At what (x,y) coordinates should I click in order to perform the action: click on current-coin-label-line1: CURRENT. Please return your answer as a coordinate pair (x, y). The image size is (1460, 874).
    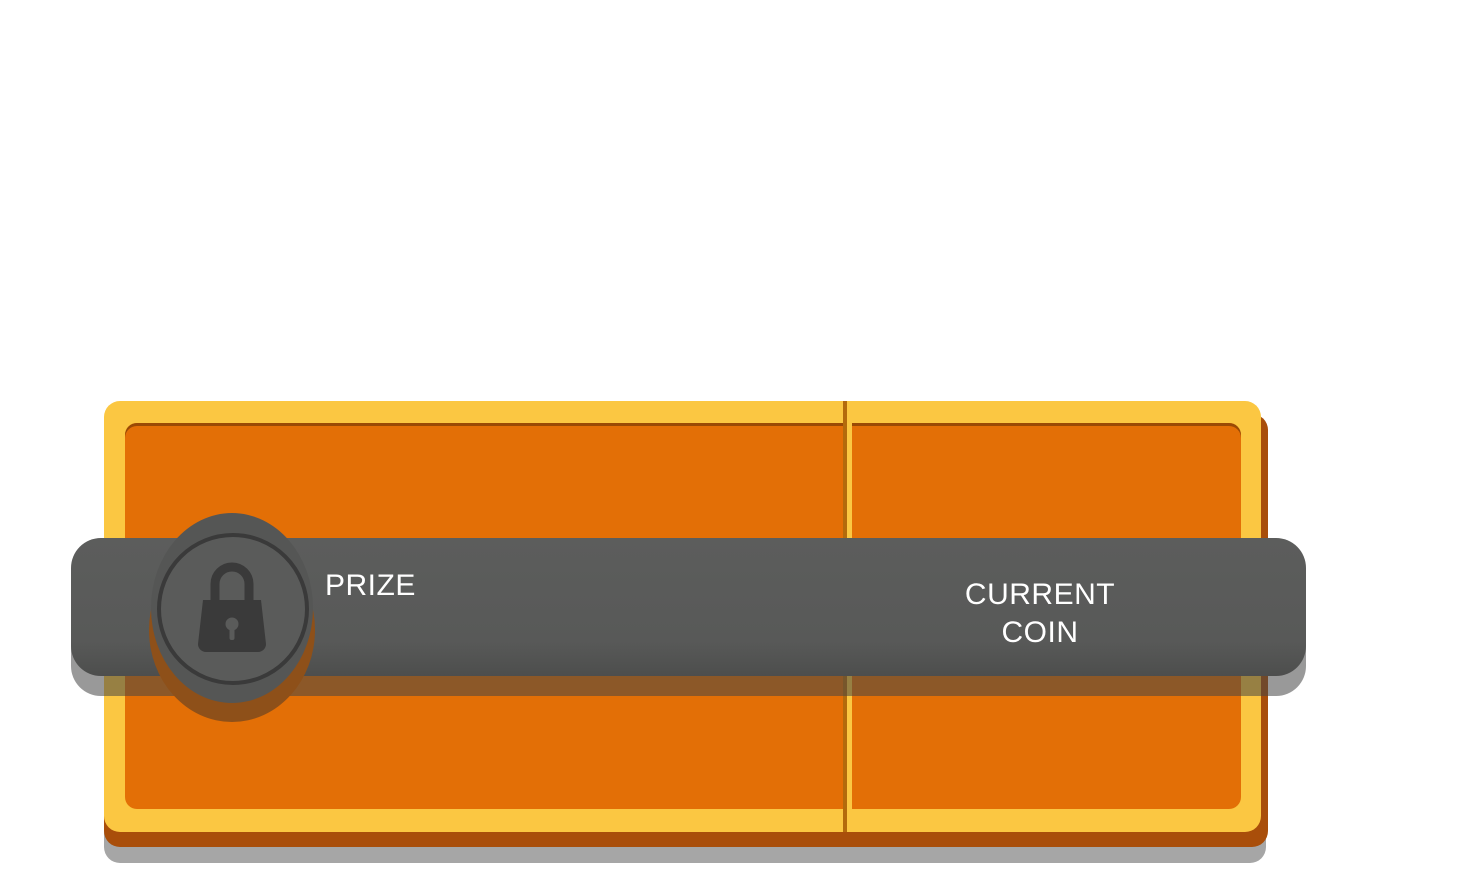
    Looking at the image, I should click on (1040, 594).